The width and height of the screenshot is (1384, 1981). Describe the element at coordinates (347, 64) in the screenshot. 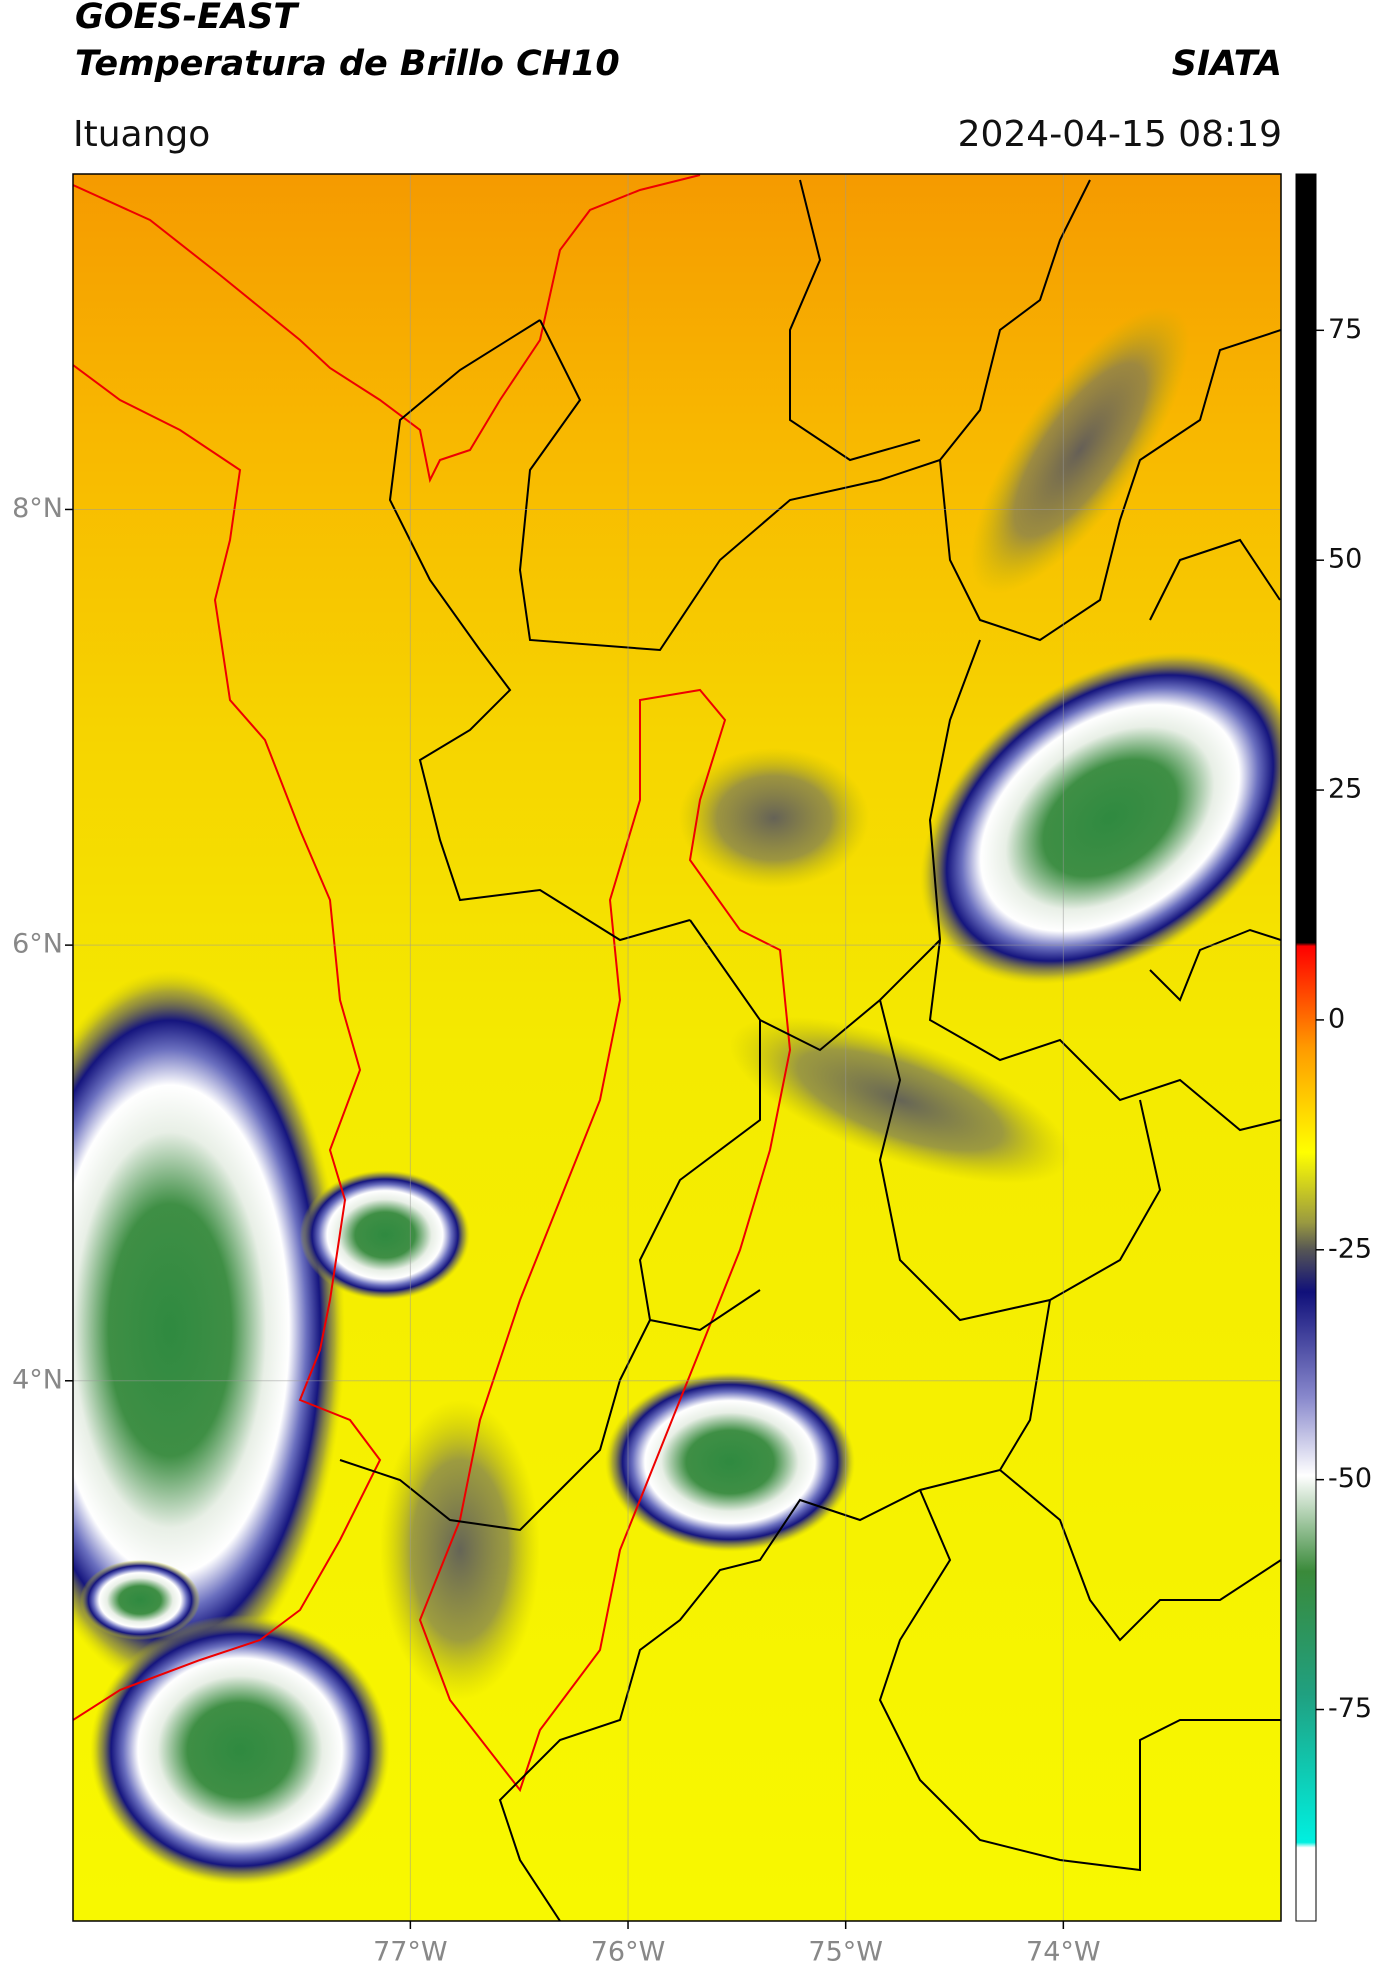

I see `subtitle: Temperatura de Brillo CH10` at that location.